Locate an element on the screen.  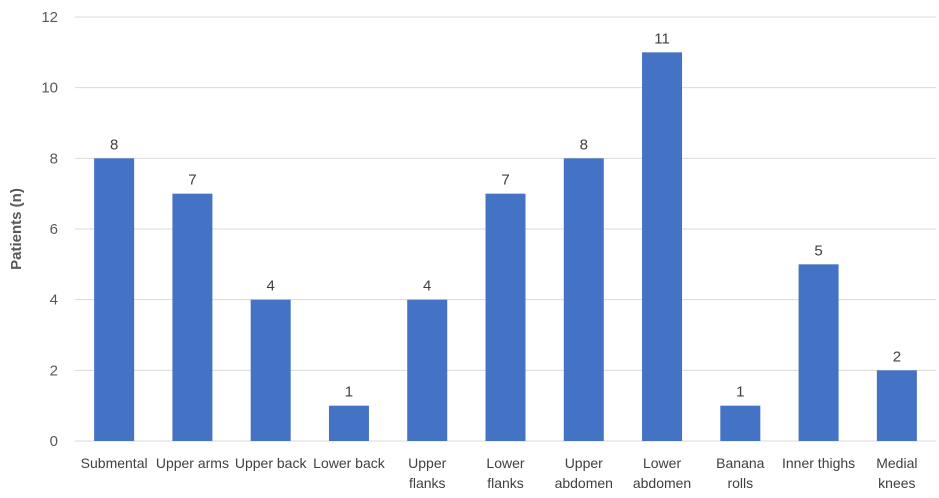
y-tick-label: 4 is located at coordinates (54, 300).